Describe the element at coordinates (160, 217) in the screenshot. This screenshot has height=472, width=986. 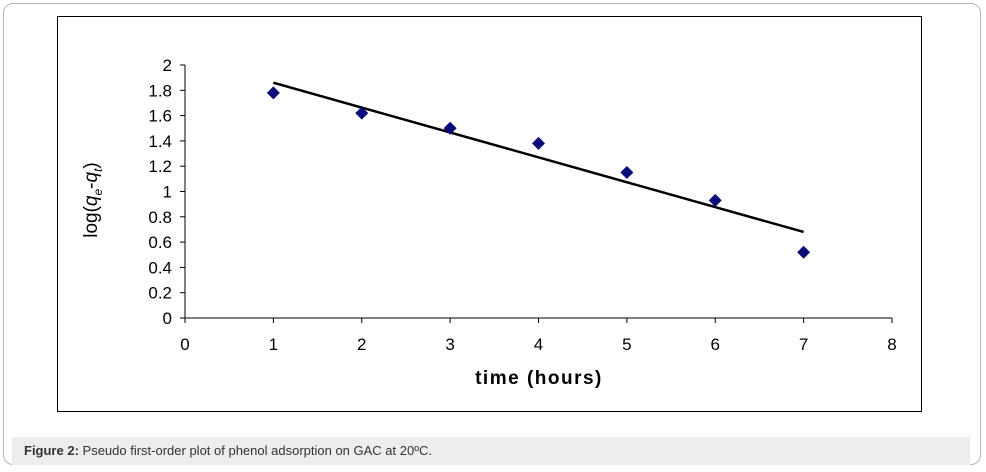
I see `y-tick-label: 0.8` at that location.